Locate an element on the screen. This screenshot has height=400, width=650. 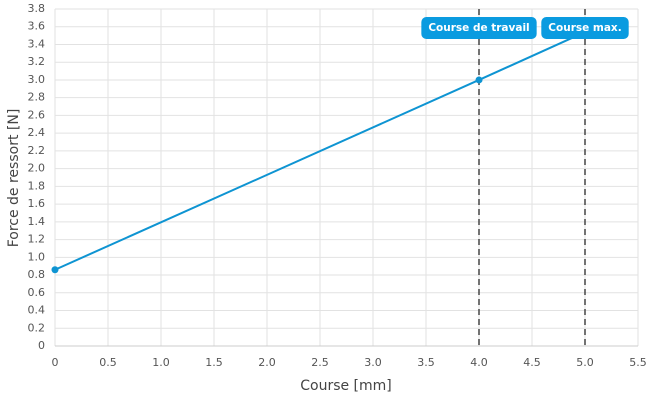
y-axis-label: Force de ressort [N] is located at coordinates (14, 178).